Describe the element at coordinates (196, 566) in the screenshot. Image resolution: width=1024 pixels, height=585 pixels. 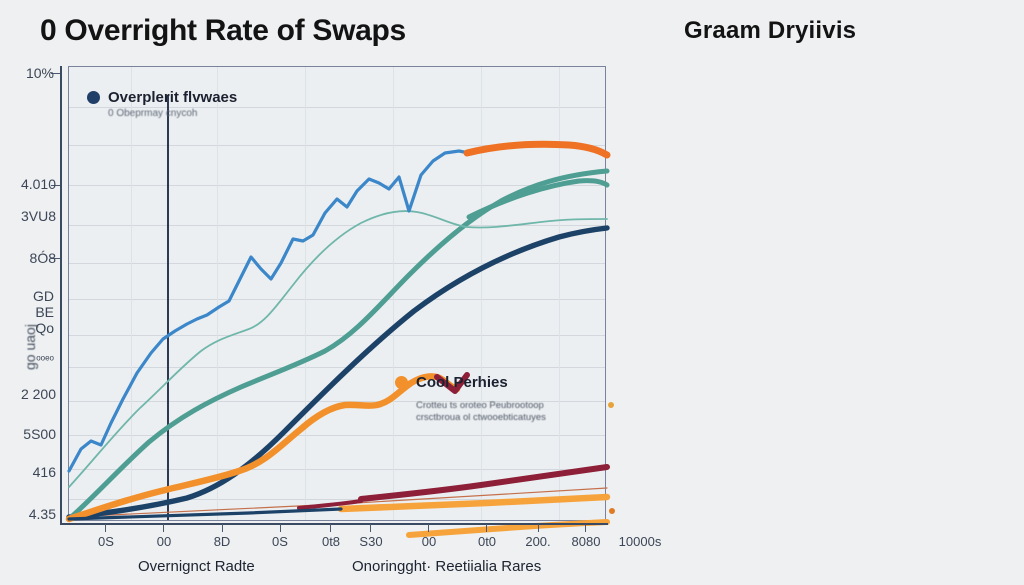
I see `x-axis-title-primary: Overnignct Radte` at that location.